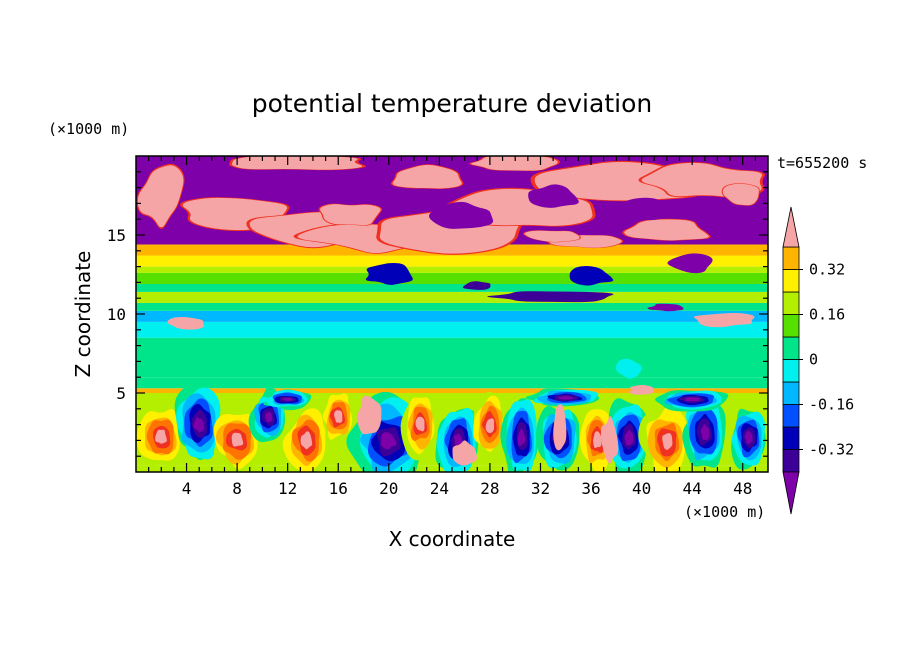  Describe the element at coordinates (641, 488) in the screenshot. I see `x-tick-label: 40` at that location.